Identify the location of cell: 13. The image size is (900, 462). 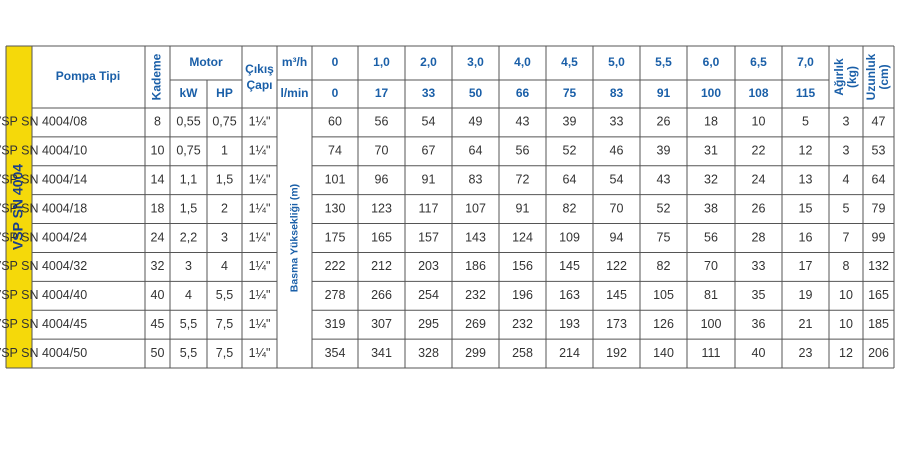
(806, 180).